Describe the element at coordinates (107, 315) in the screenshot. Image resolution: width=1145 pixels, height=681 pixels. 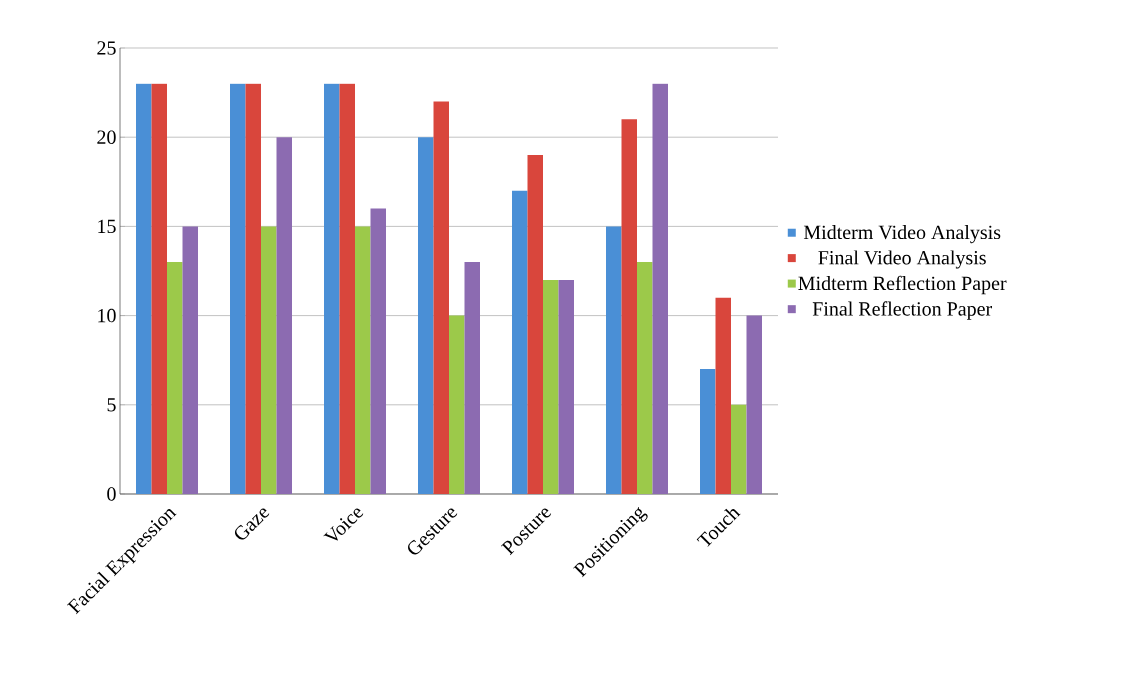
I see `y-tick-label: 10` at that location.